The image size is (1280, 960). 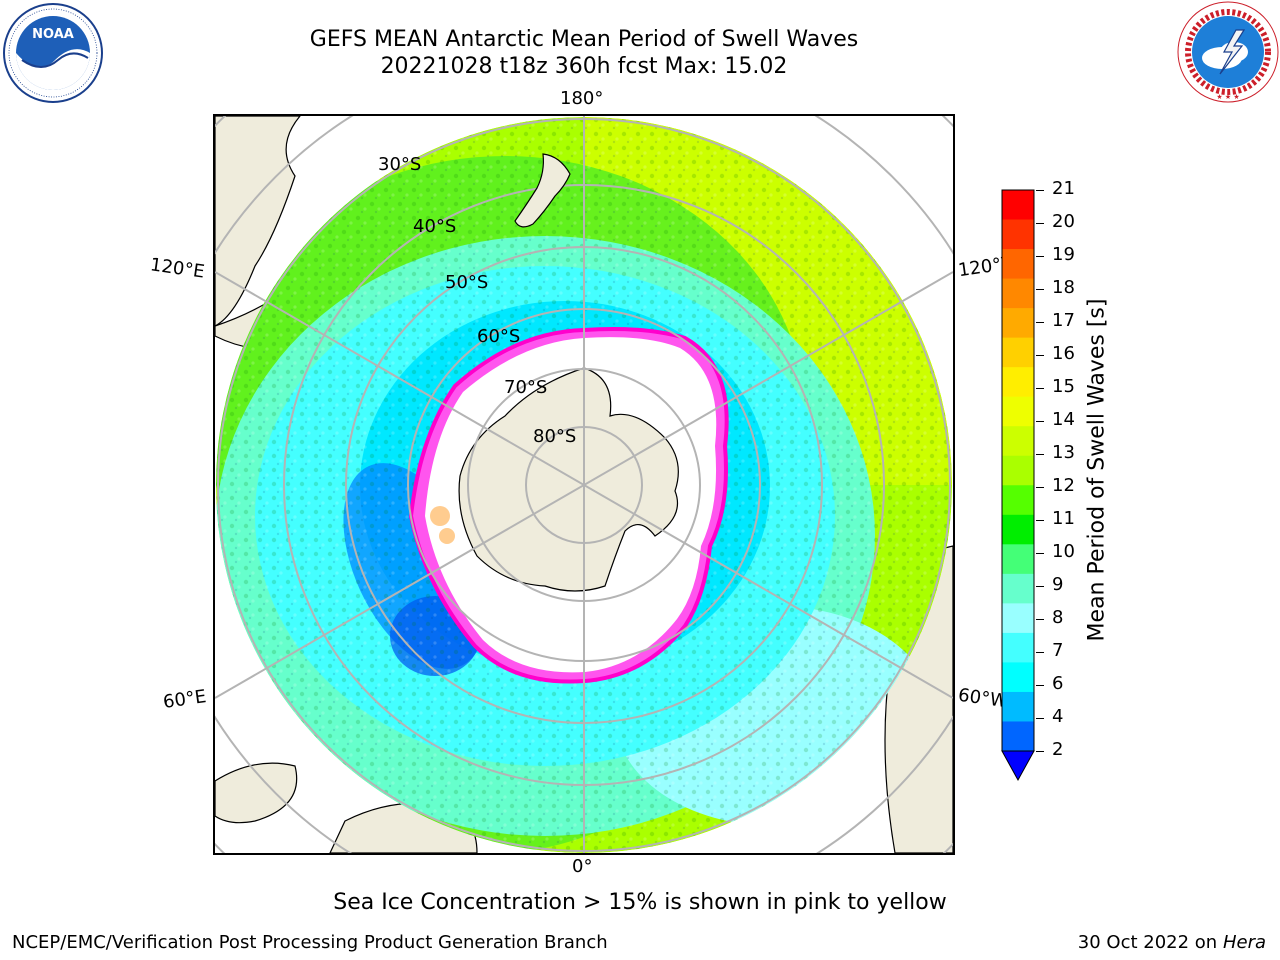 I want to click on footer-machine: Hera, so click(x=1244, y=942).